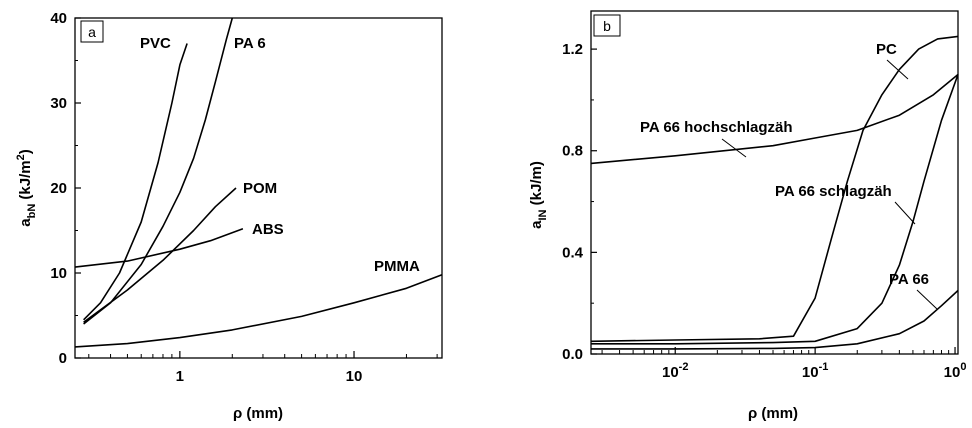  Describe the element at coordinates (927, 299) in the screenshot. I see `leader-pa66` at that location.